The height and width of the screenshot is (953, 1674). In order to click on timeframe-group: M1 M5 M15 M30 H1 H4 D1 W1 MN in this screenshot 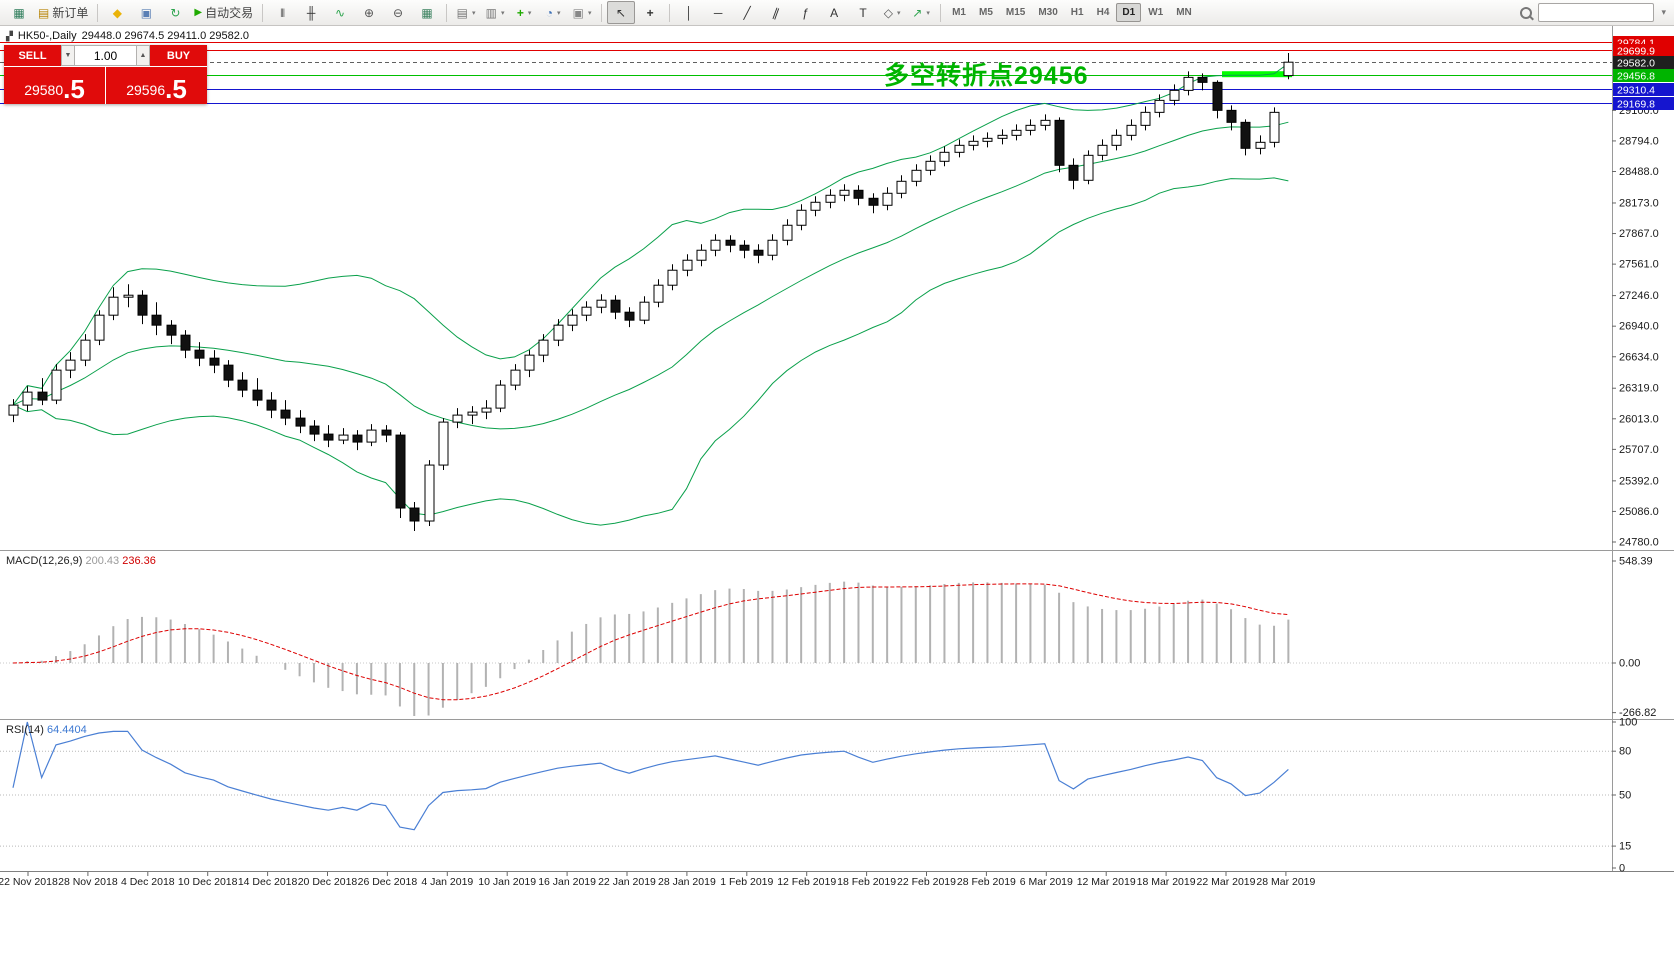, I will do `click(1072, 12)`.